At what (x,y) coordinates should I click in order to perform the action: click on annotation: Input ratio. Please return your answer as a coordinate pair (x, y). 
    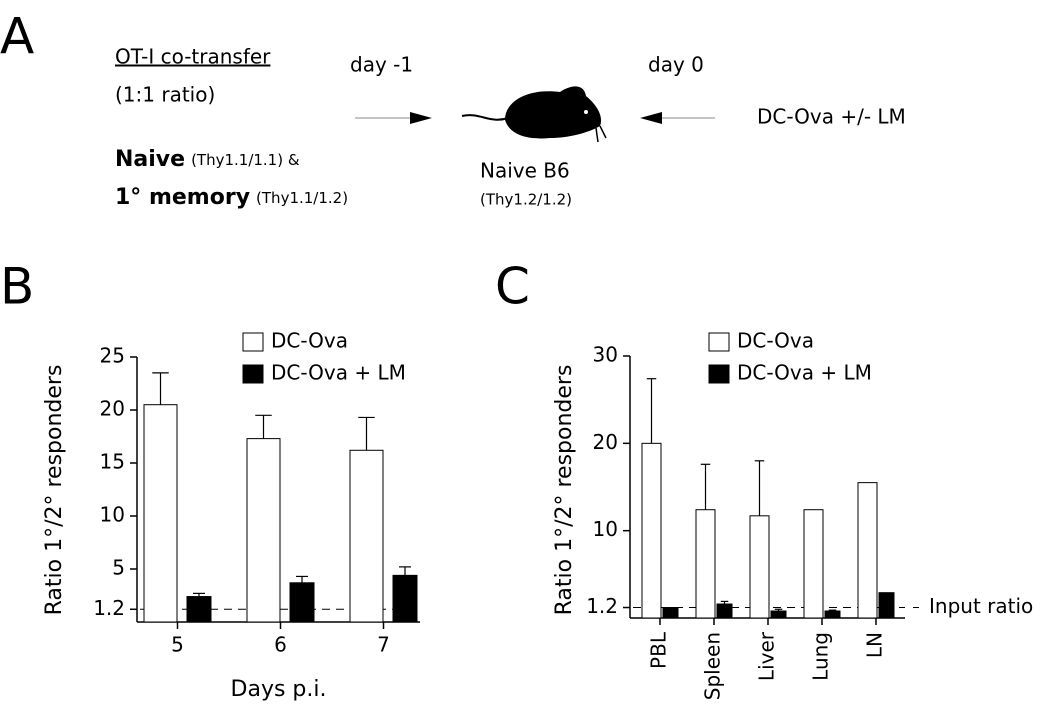
    Looking at the image, I should click on (981, 606).